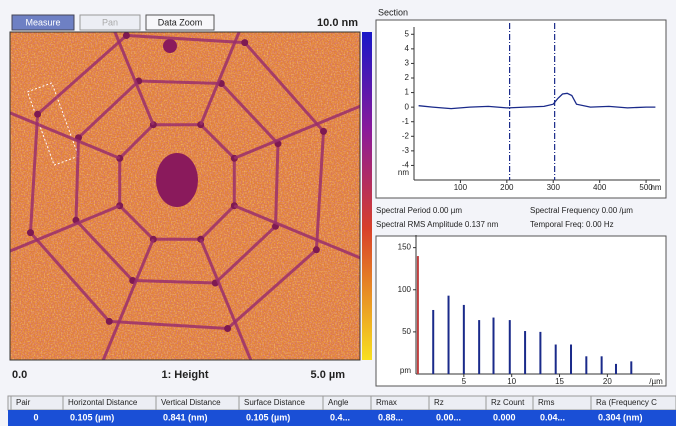  I want to click on section-profile, so click(537, 101).